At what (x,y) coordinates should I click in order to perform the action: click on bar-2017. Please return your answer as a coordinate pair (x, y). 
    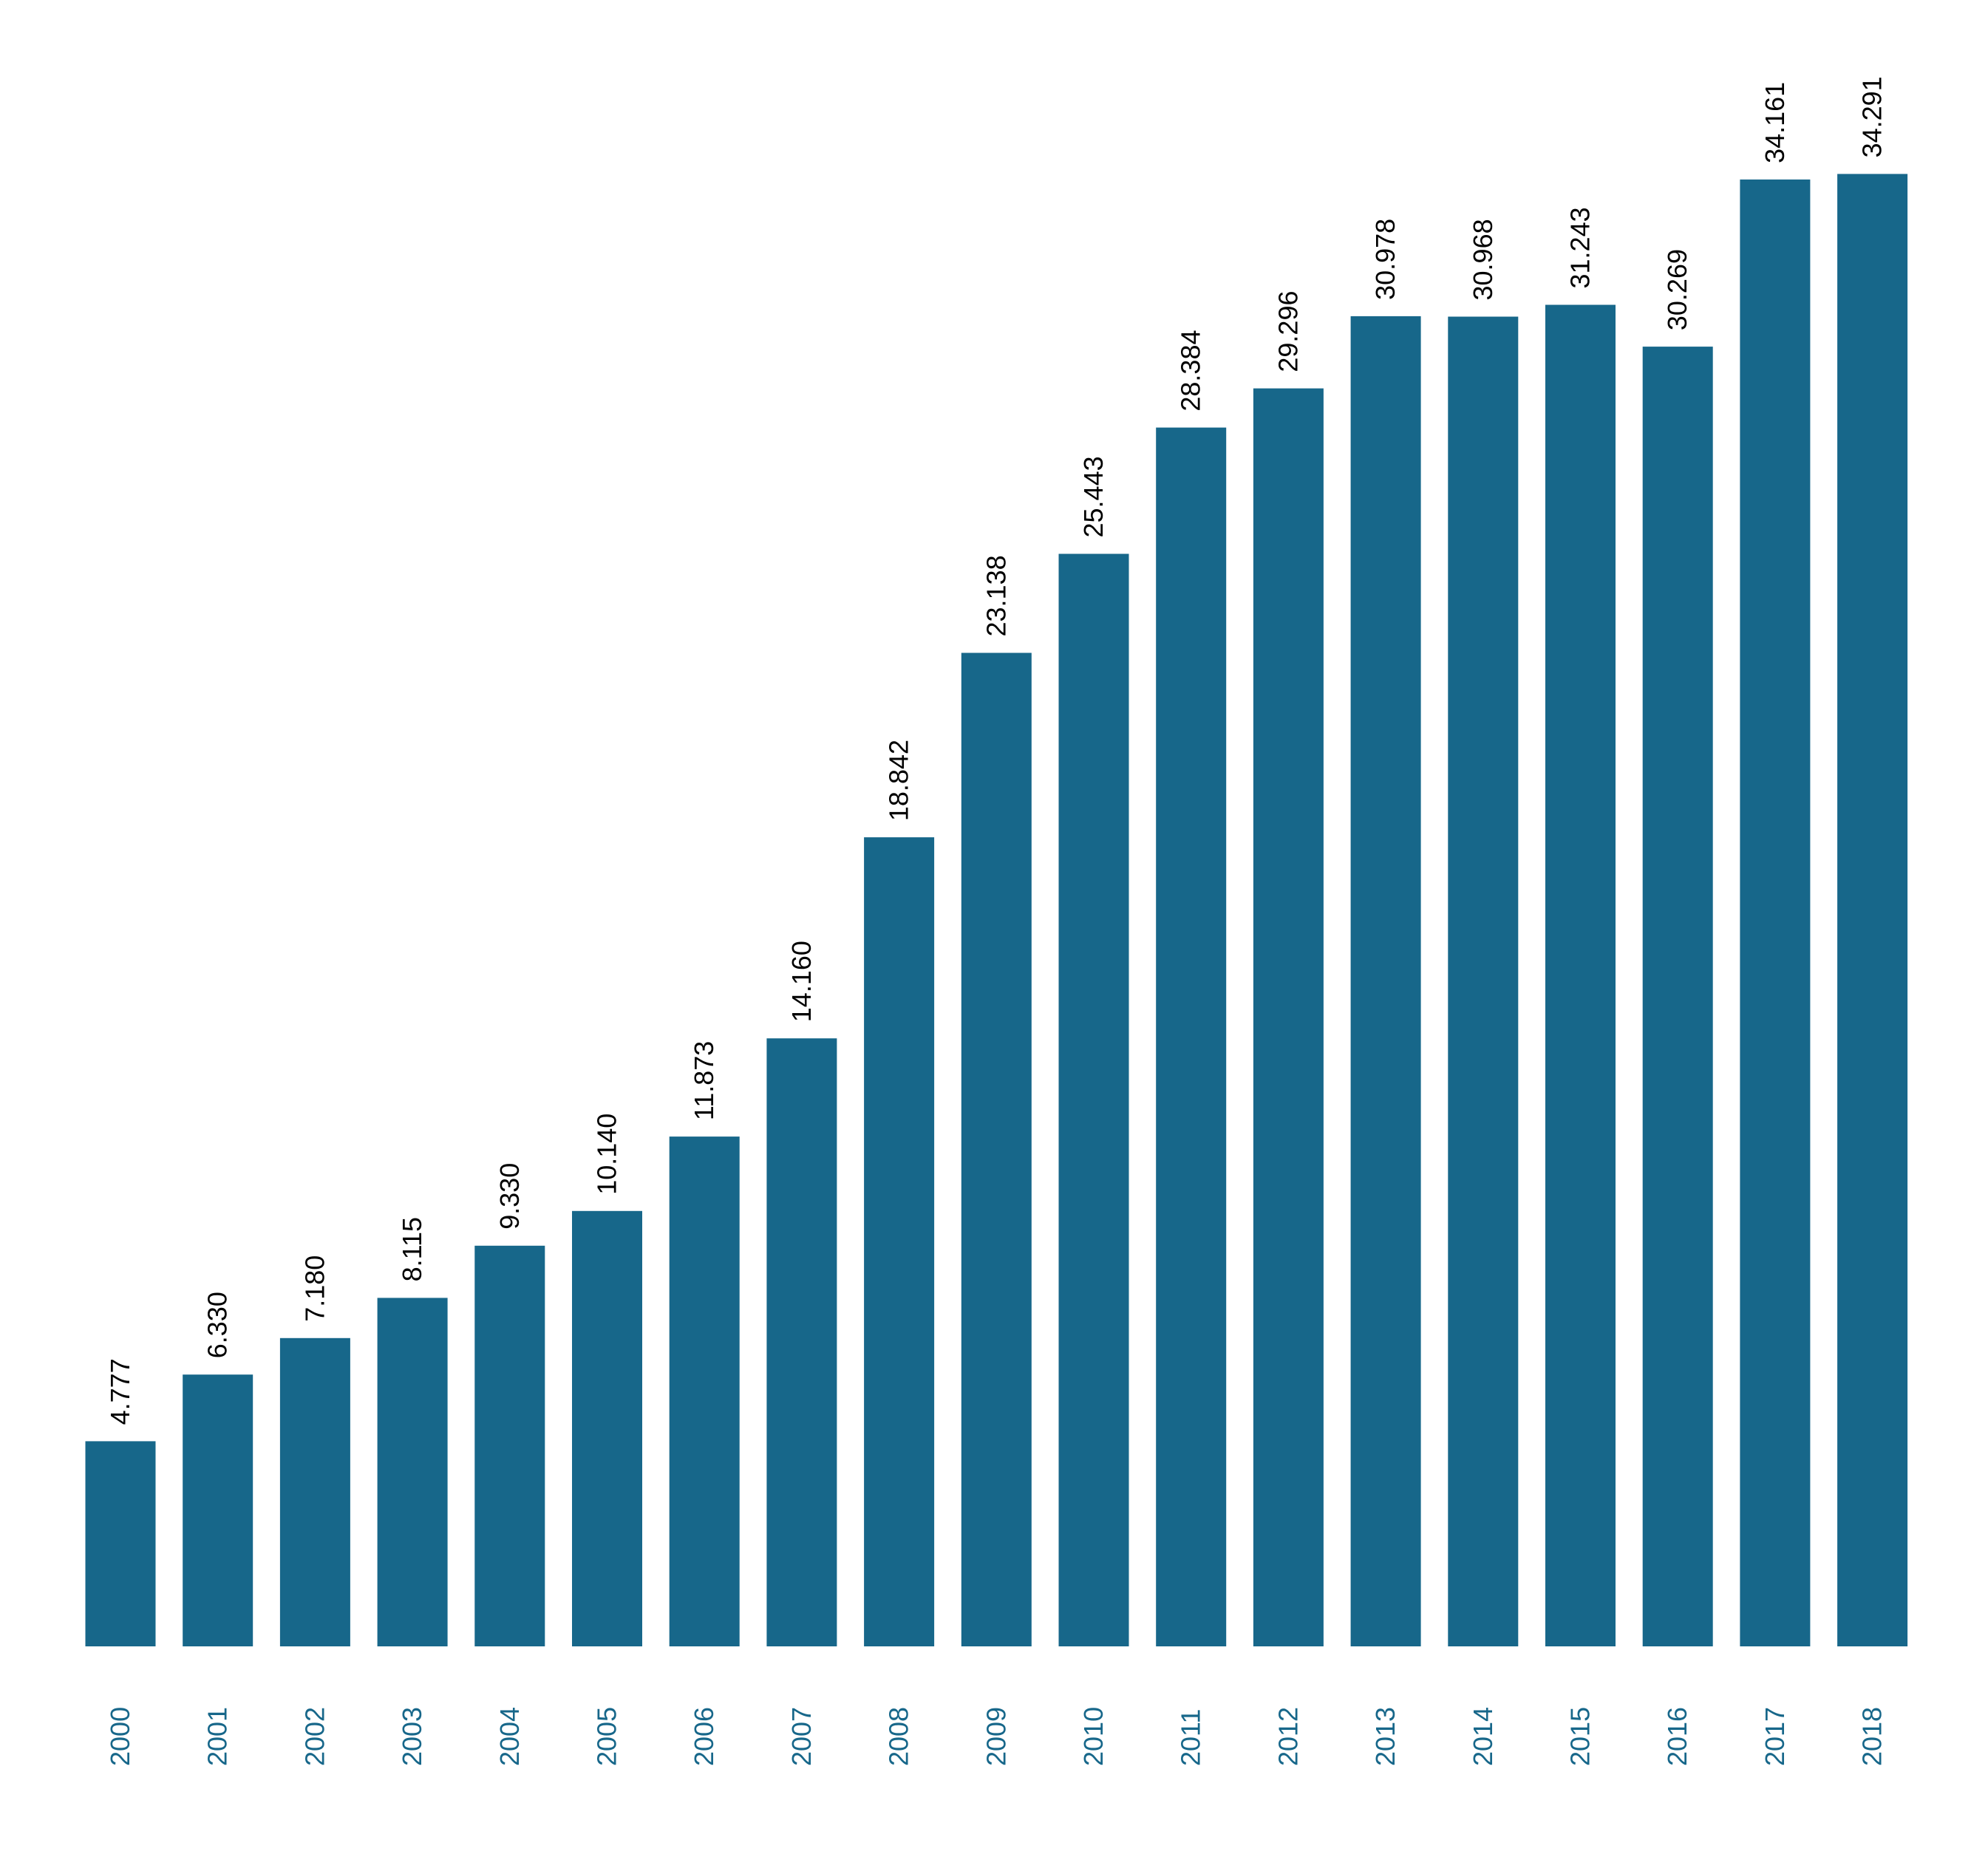
    Looking at the image, I should click on (1775, 912).